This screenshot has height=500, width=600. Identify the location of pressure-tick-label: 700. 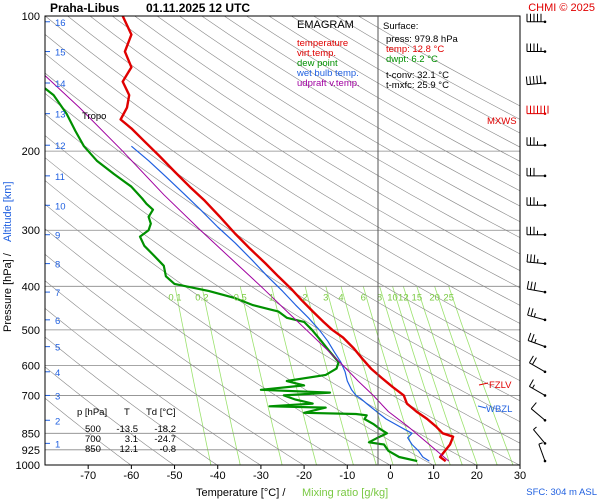
(31, 396).